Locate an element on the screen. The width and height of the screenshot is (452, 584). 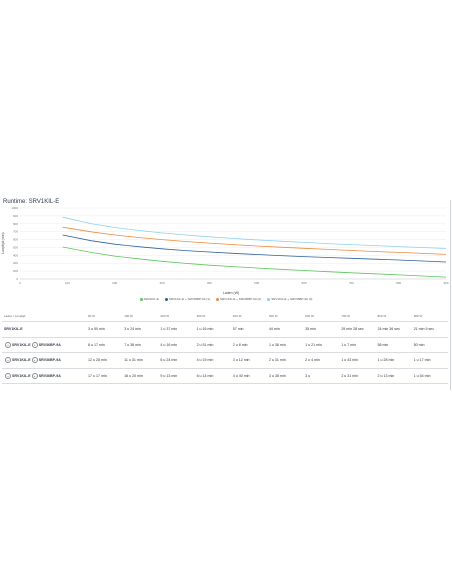
legend-item: SRV1KIL-E + SRV36BP-9A (2) is located at coordinates (238, 299).